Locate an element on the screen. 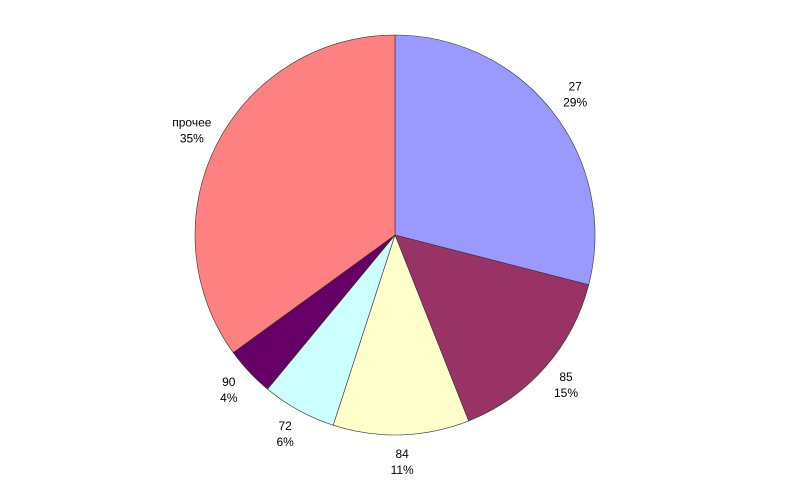 The width and height of the screenshot is (800, 498). slice-category-label: 84 is located at coordinates (402, 454).